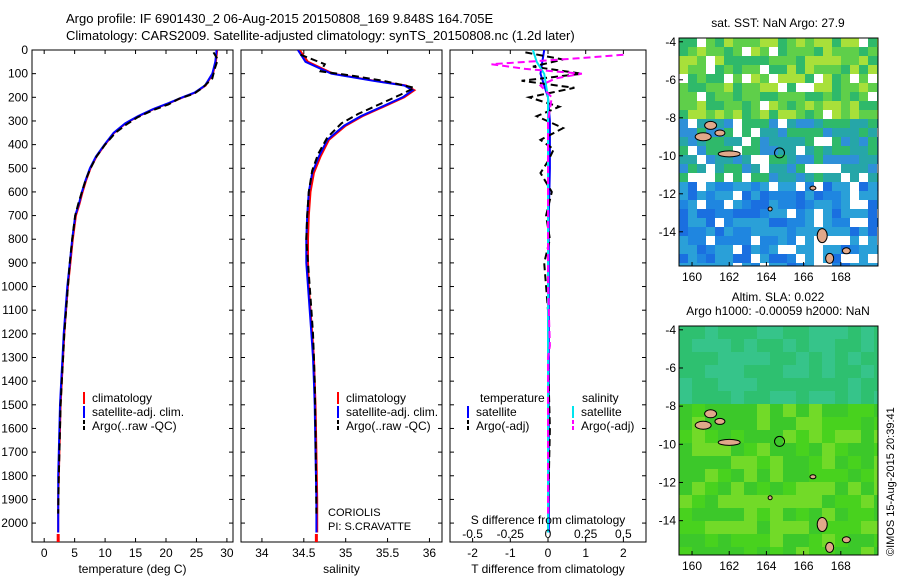  I want to click on island-shape, so click(711, 414).